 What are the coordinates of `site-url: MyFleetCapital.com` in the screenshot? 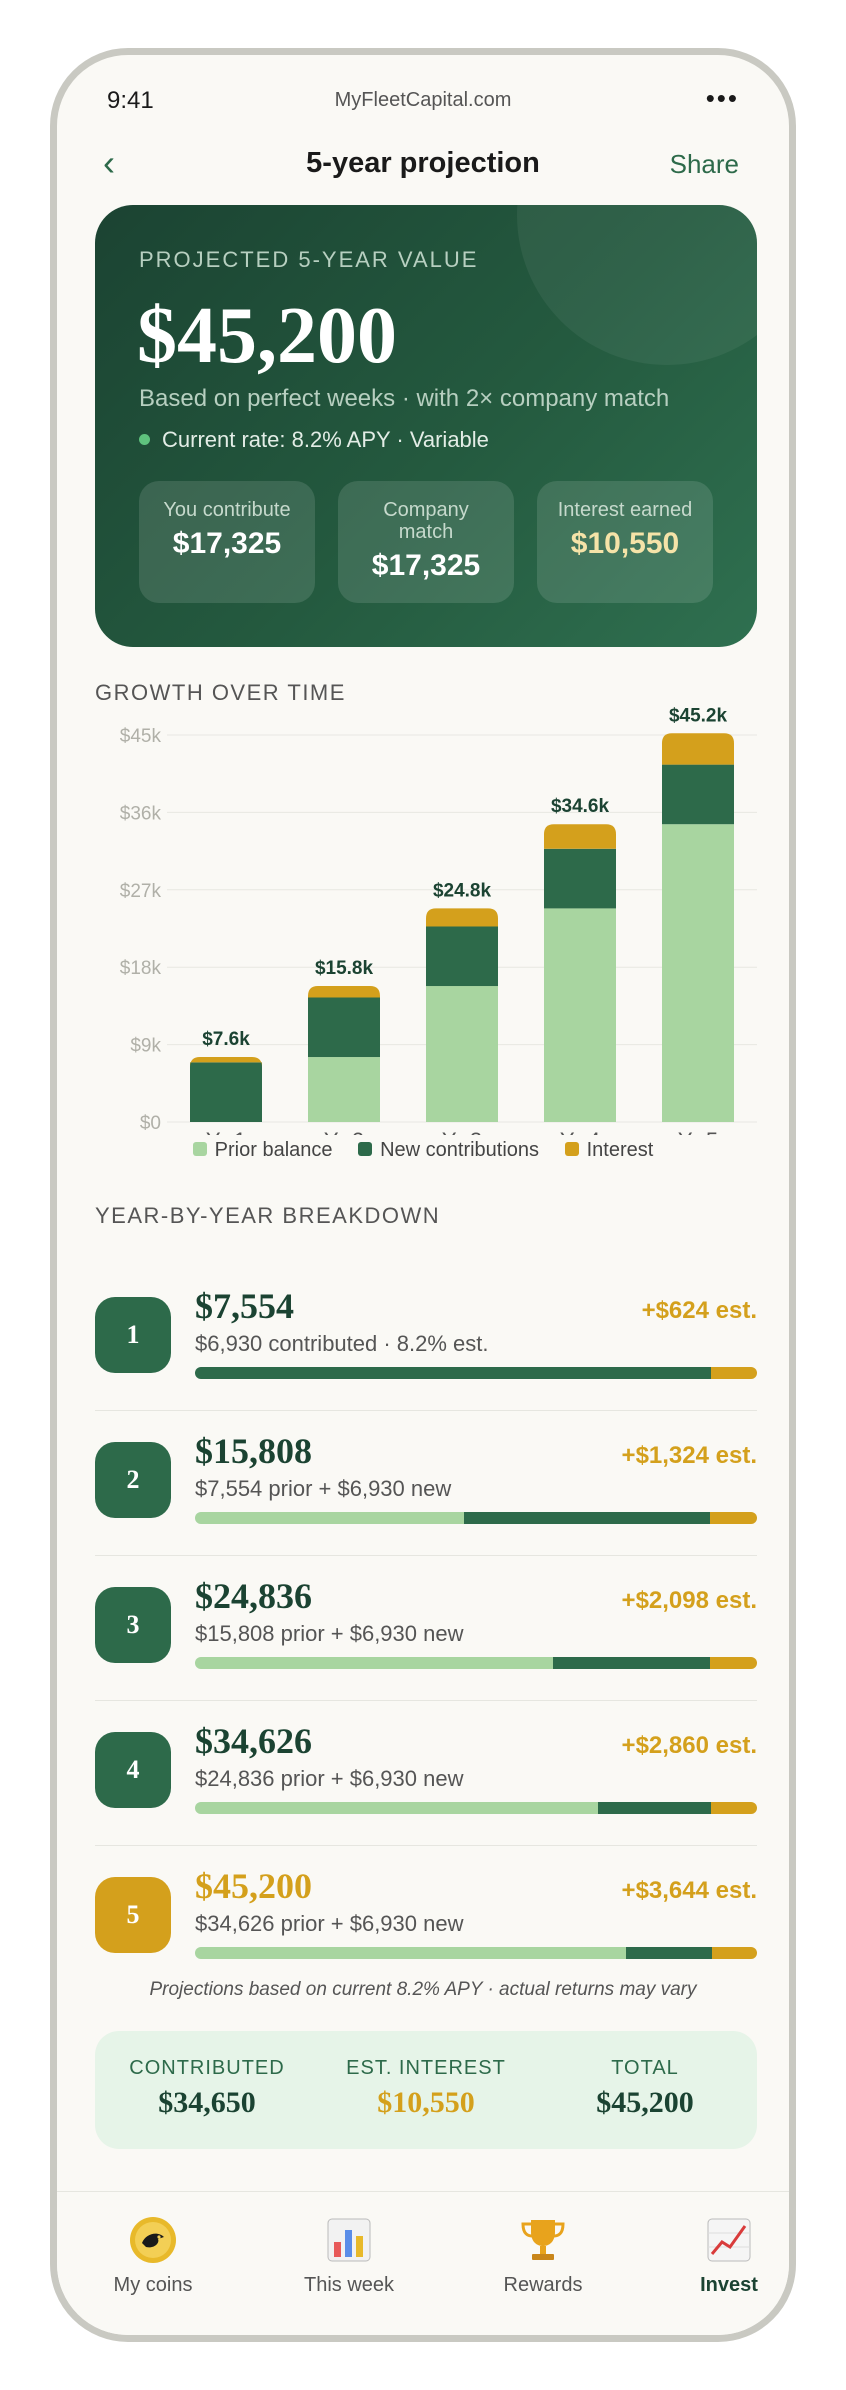 It's located at (423, 100).